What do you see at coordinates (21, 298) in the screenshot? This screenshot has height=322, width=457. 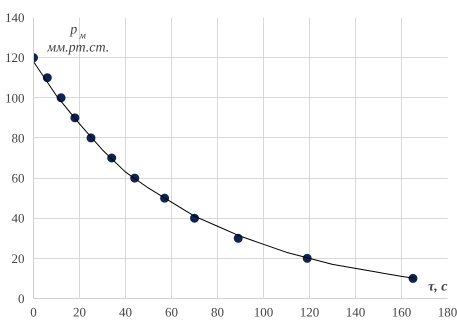 I see `y-tick-label: 0` at bounding box center [21, 298].